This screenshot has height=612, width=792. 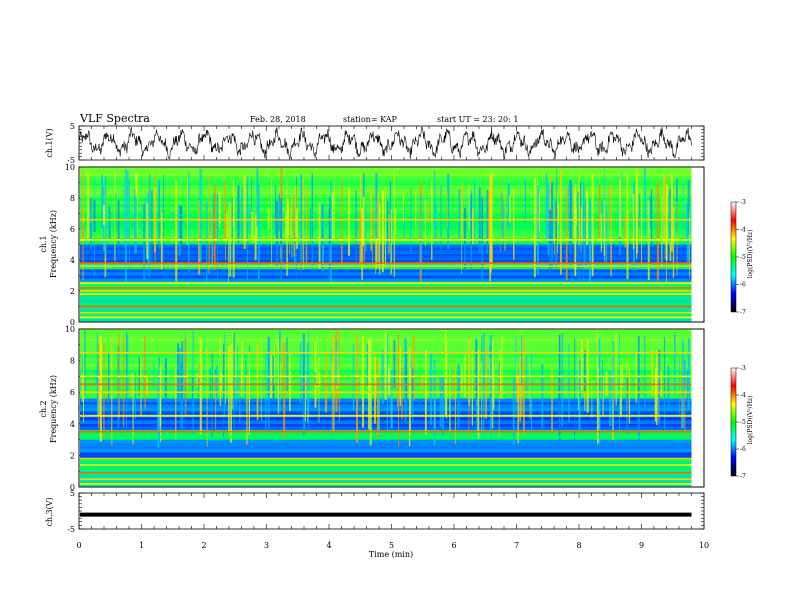 I want to click on ch1-waveform-panel: 5 -5, so click(x=386, y=143).